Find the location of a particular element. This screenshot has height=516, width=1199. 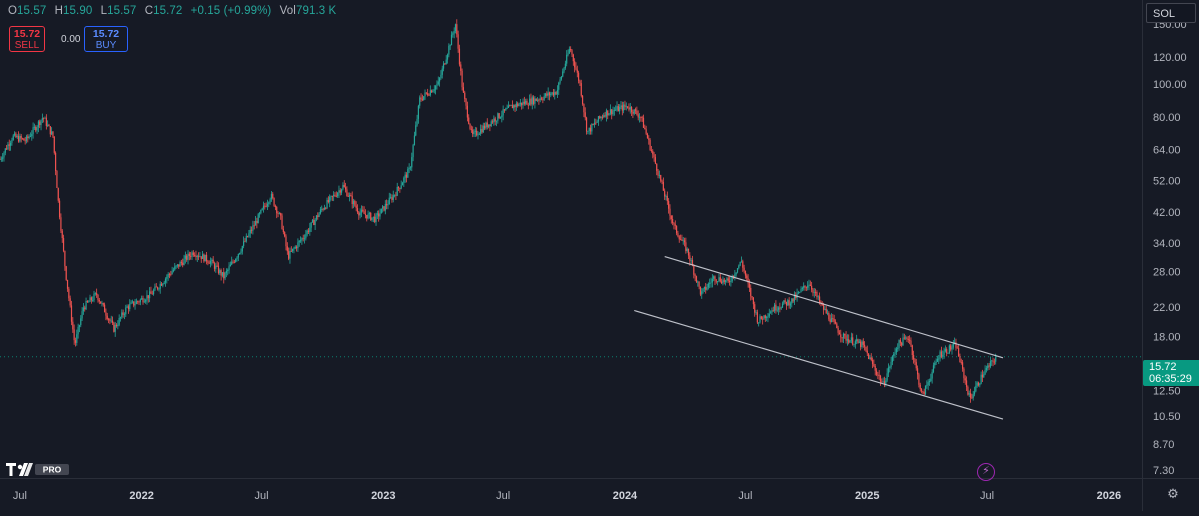

time-tick-label: Jul is located at coordinates (745, 496).